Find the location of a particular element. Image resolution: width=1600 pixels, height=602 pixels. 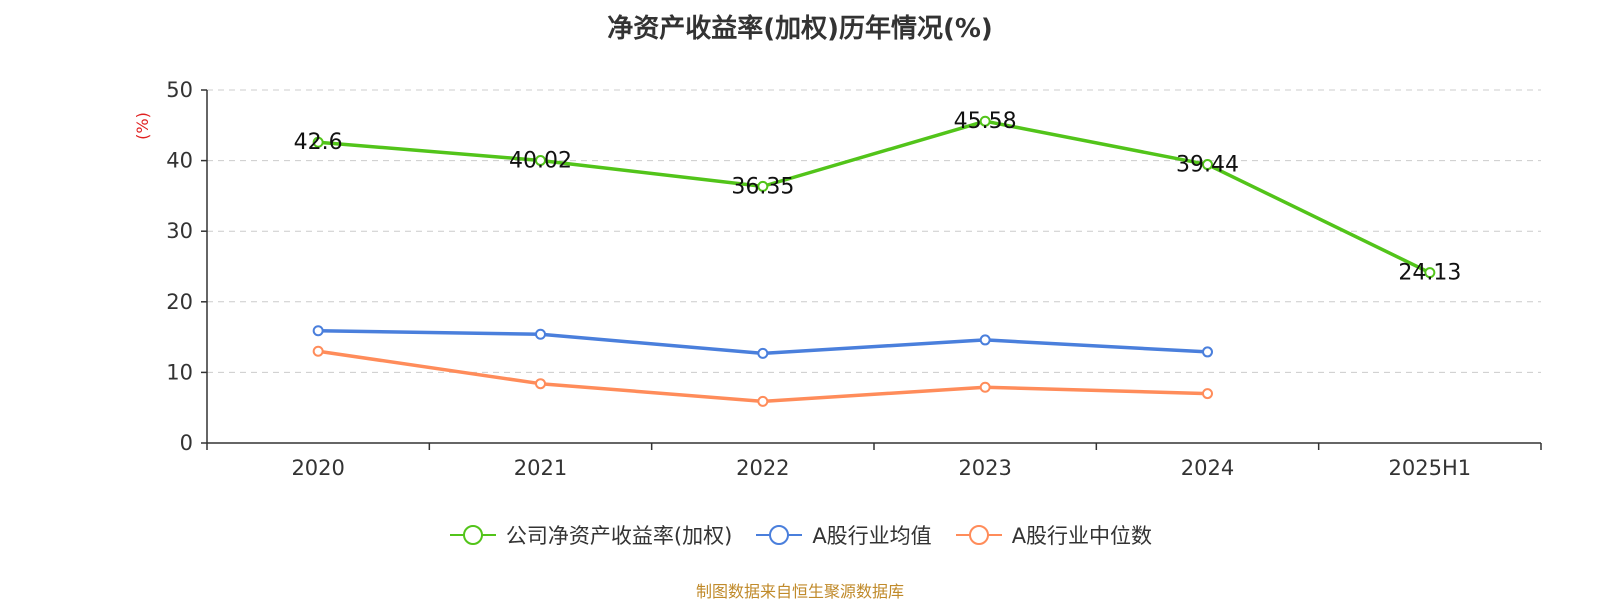

x-tick-label: 2020 is located at coordinates (317, 468).